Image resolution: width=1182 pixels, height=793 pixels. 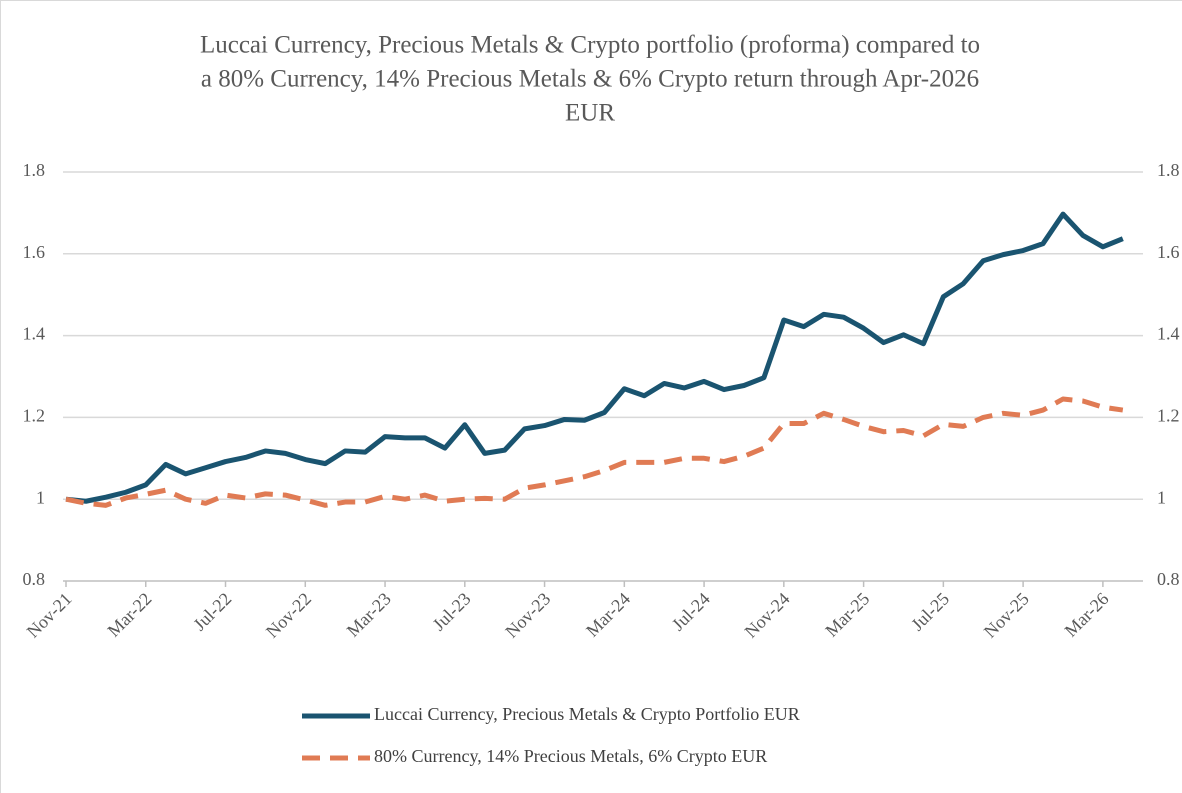 What do you see at coordinates (1168, 579) in the screenshot?
I see `y2-tick-label: 0.8` at bounding box center [1168, 579].